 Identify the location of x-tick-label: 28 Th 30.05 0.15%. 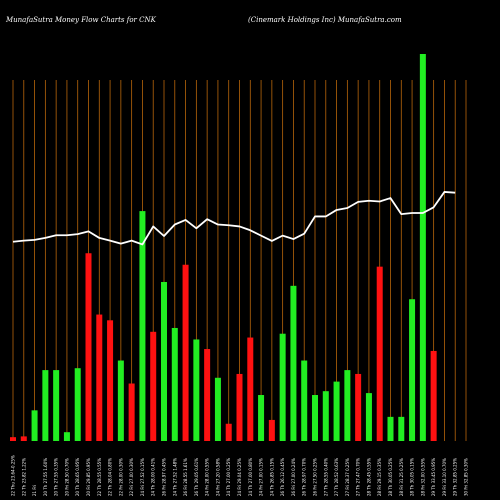
(412, 477).